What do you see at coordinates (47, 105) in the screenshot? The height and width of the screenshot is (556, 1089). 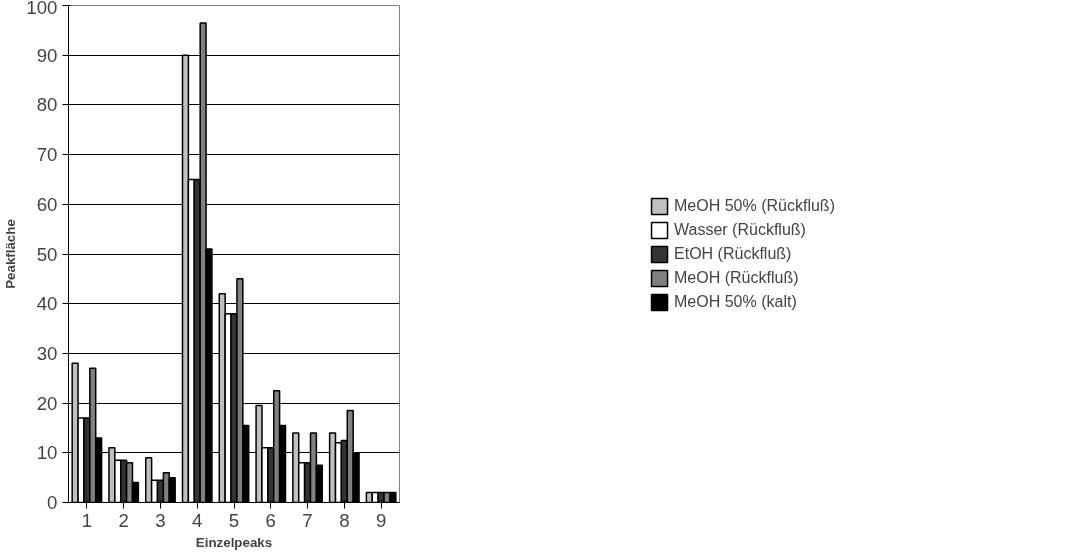 I see `y-tick-label: 80` at bounding box center [47, 105].